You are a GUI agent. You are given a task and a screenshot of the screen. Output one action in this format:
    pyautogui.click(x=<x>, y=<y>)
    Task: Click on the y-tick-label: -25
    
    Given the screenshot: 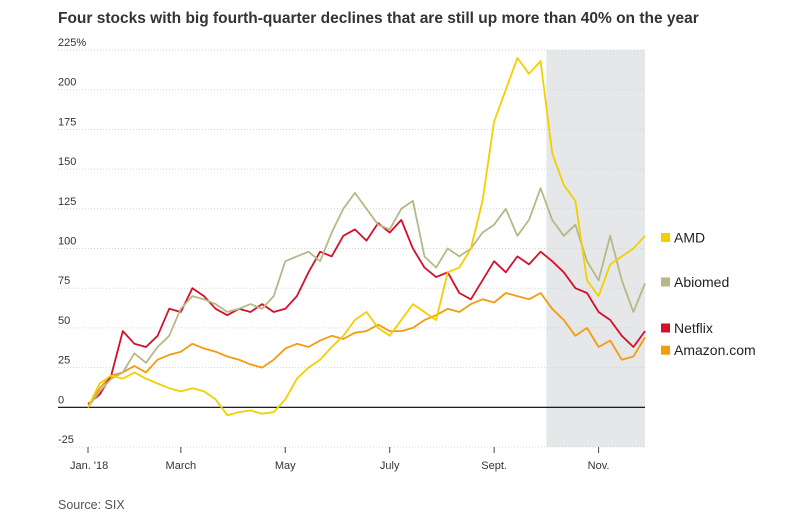 What is the action you would take?
    pyautogui.click(x=66, y=440)
    